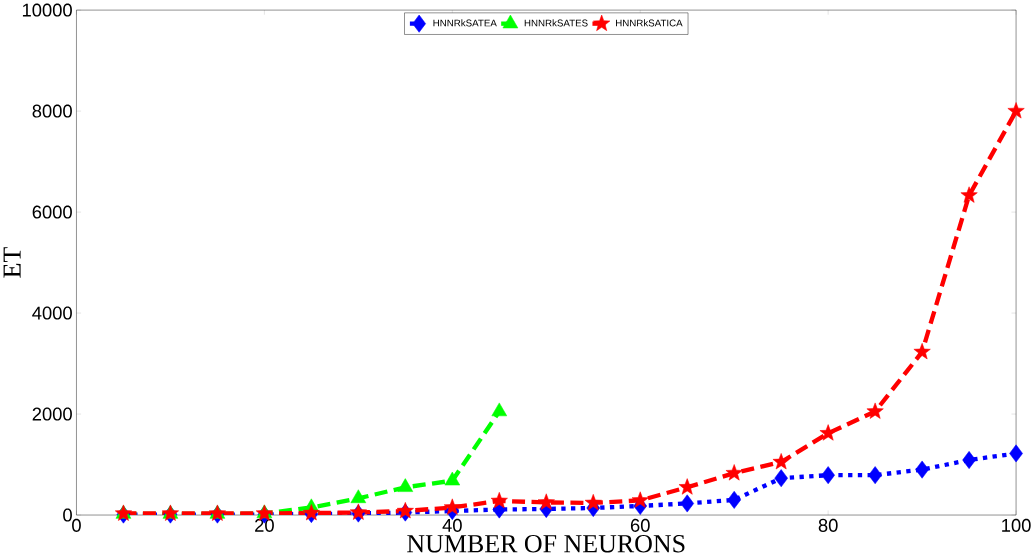  I want to click on y-tick-label: 2000, so click(52, 414).